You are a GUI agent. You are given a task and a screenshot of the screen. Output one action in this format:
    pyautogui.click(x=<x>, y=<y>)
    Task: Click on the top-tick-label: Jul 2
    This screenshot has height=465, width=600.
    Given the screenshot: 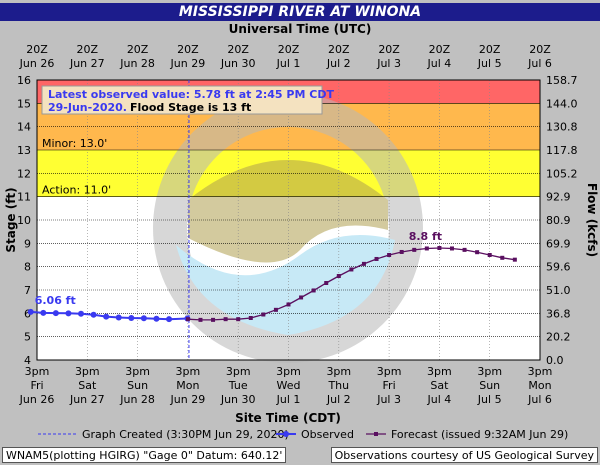 What is the action you would take?
    pyautogui.click(x=338, y=63)
    